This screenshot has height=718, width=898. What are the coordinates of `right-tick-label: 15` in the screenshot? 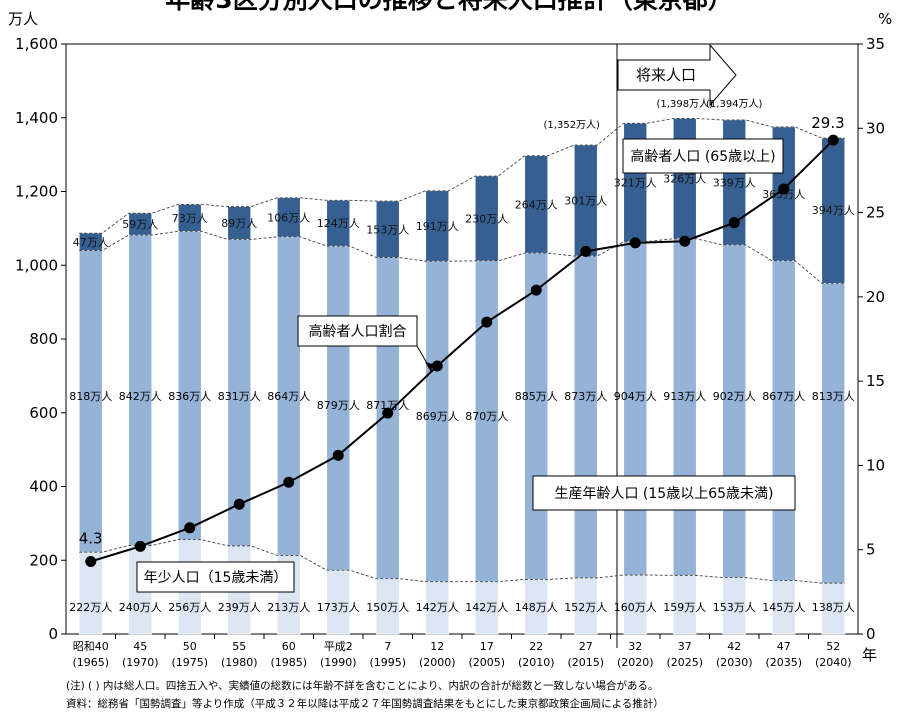 It's located at (875, 381).